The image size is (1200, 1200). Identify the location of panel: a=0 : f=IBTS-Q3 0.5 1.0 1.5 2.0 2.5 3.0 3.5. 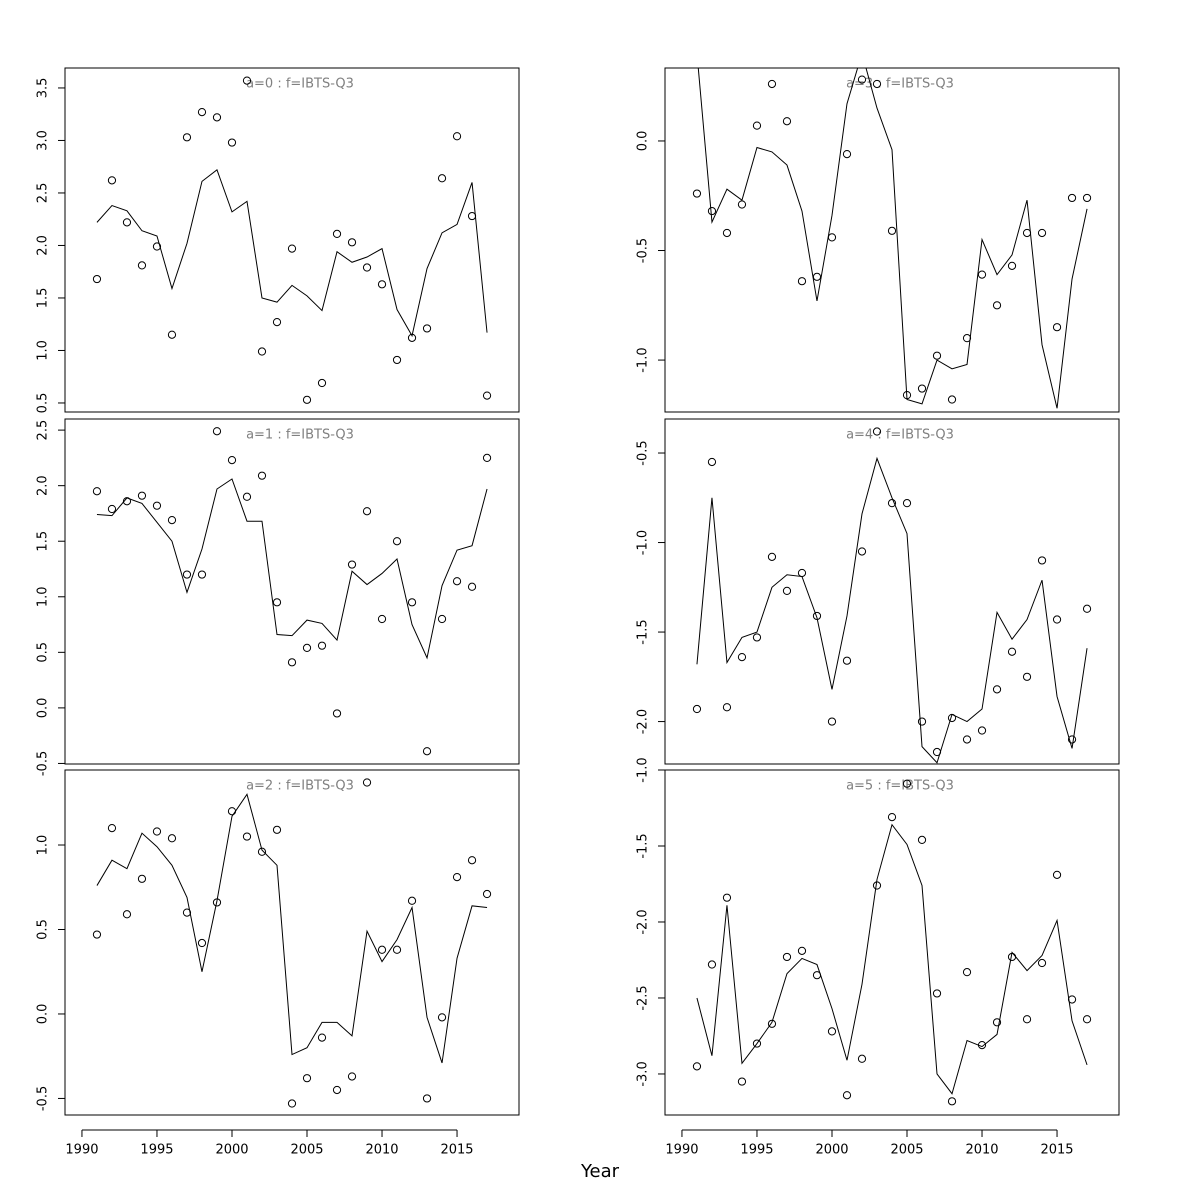
(278, 240).